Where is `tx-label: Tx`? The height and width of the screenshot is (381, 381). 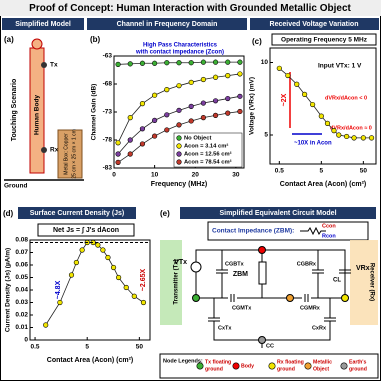 tx-label: Tx is located at coordinates (54, 65).